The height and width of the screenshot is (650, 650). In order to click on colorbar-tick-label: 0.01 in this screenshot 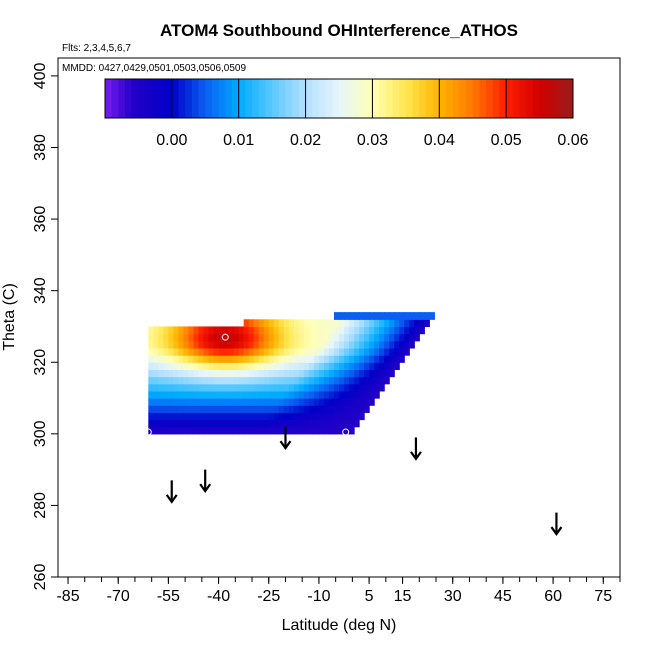, I will do `click(238, 140)`.